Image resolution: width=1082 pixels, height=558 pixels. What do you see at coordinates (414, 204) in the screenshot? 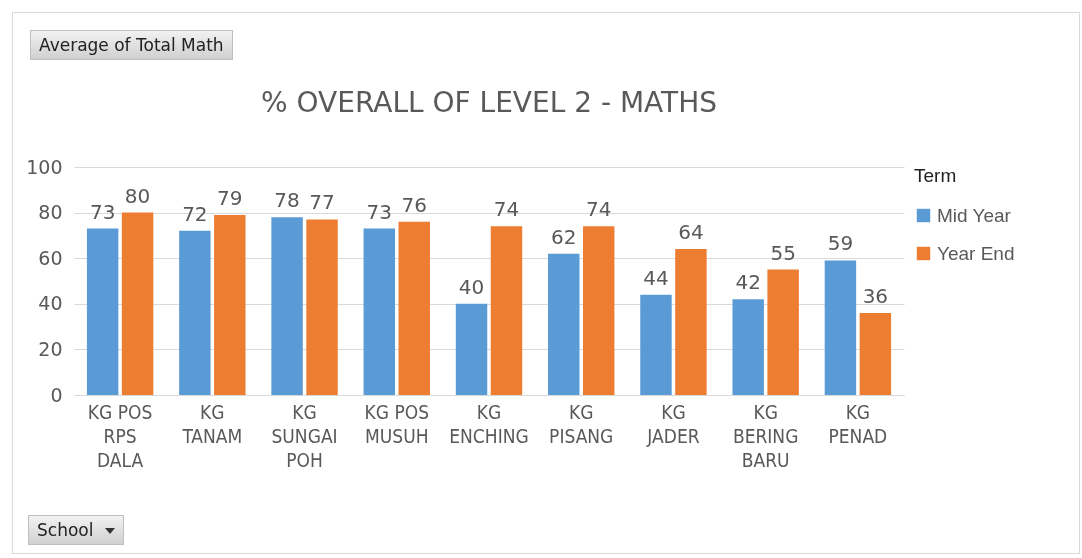
I see `data-label: 76` at bounding box center [414, 204].